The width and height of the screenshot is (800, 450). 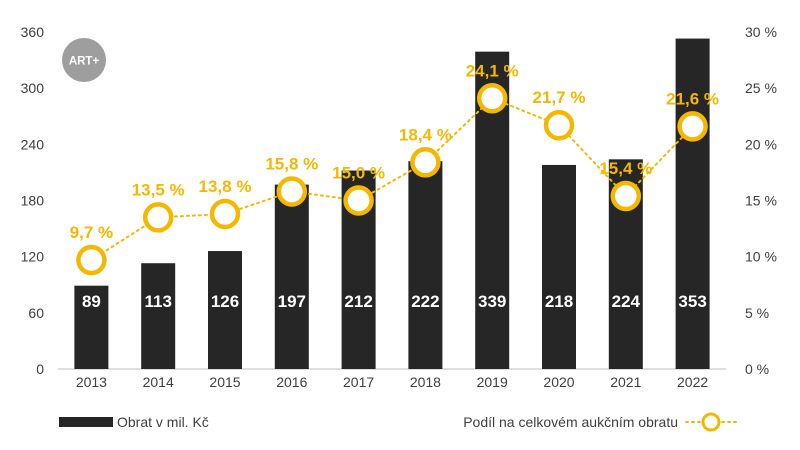 I want to click on y-right-tick-label: 10 %, so click(x=761, y=257).